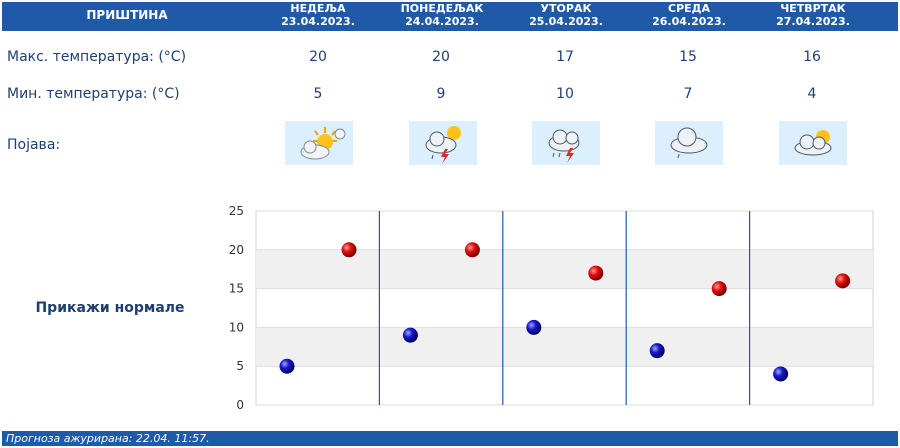 The height and width of the screenshot is (448, 900). What do you see at coordinates (813, 143) in the screenshot?
I see `partly-cloudy-icon` at bounding box center [813, 143].